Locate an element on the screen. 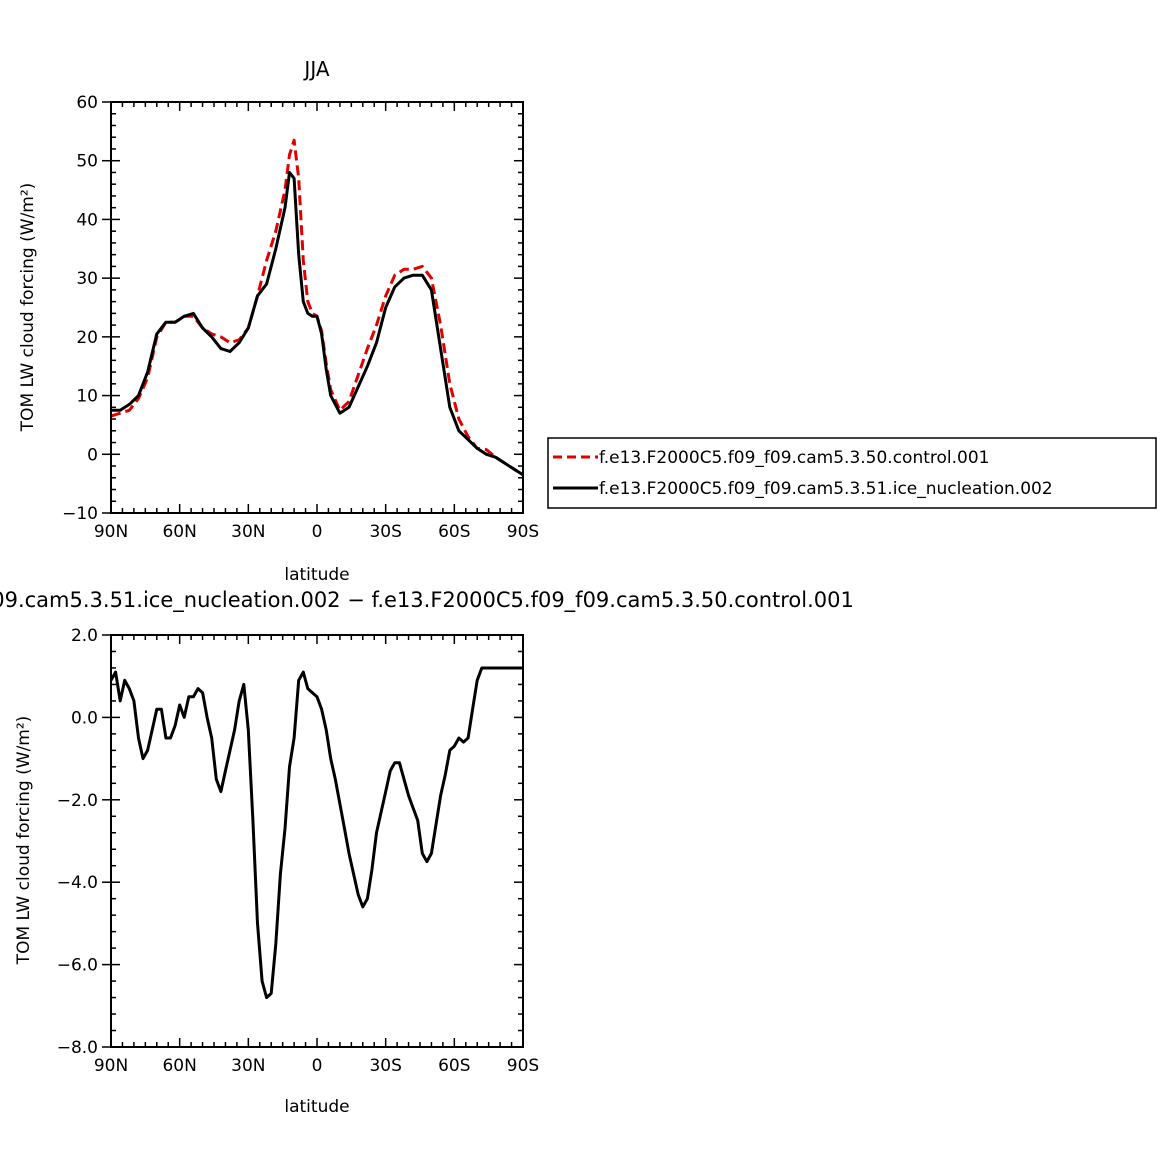  top-x-tick-label: 30N is located at coordinates (248, 532).